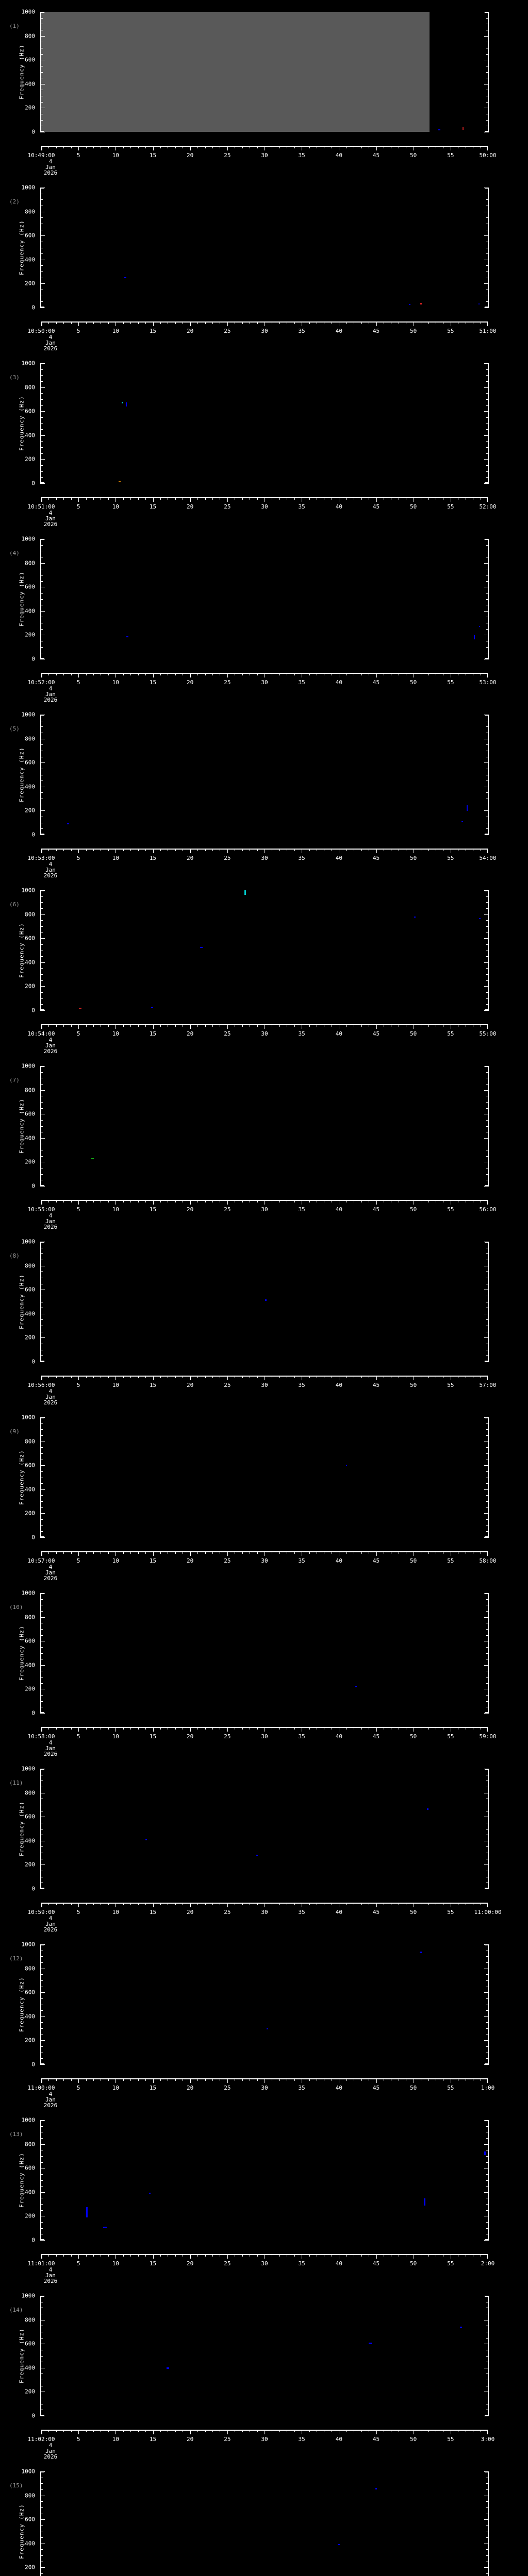 The image size is (528, 2576). Describe the element at coordinates (376, 858) in the screenshot. I see `x-tick-label: 45` at that location.